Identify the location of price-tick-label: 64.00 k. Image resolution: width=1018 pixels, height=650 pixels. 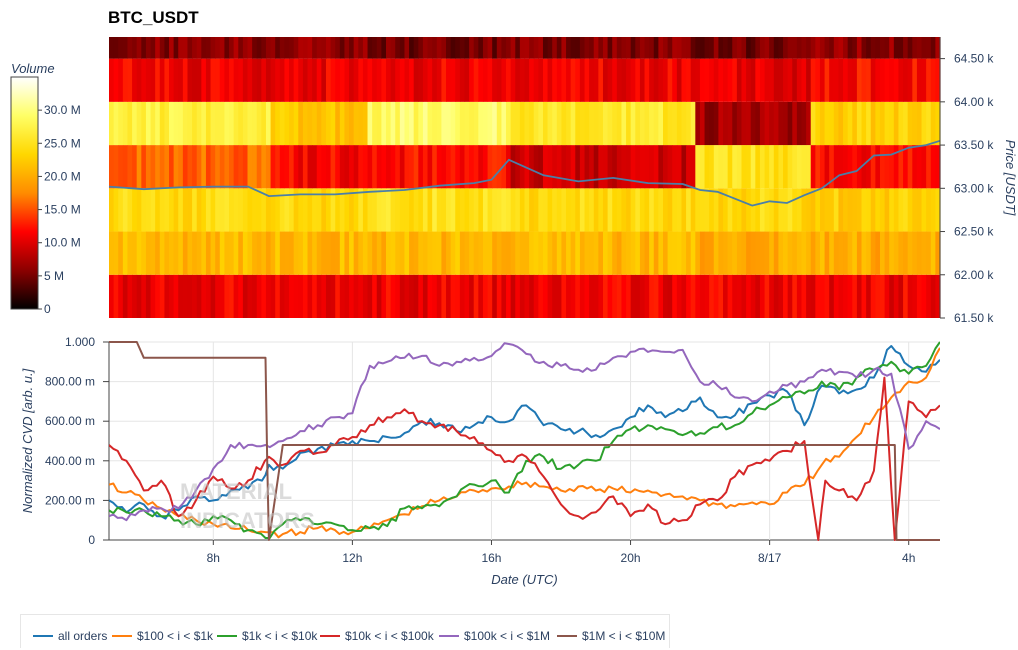
(974, 102).